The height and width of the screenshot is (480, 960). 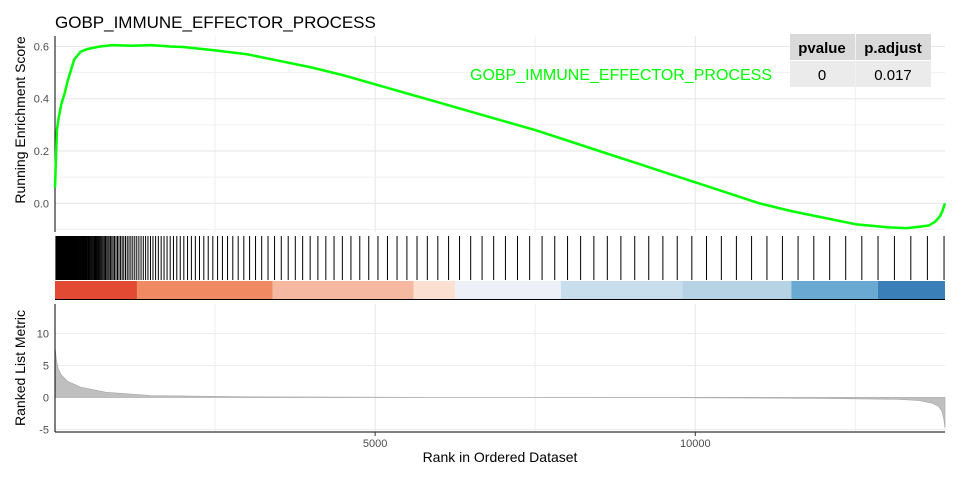 I want to click on metric-y-tick-label: 10, so click(x=43, y=334).